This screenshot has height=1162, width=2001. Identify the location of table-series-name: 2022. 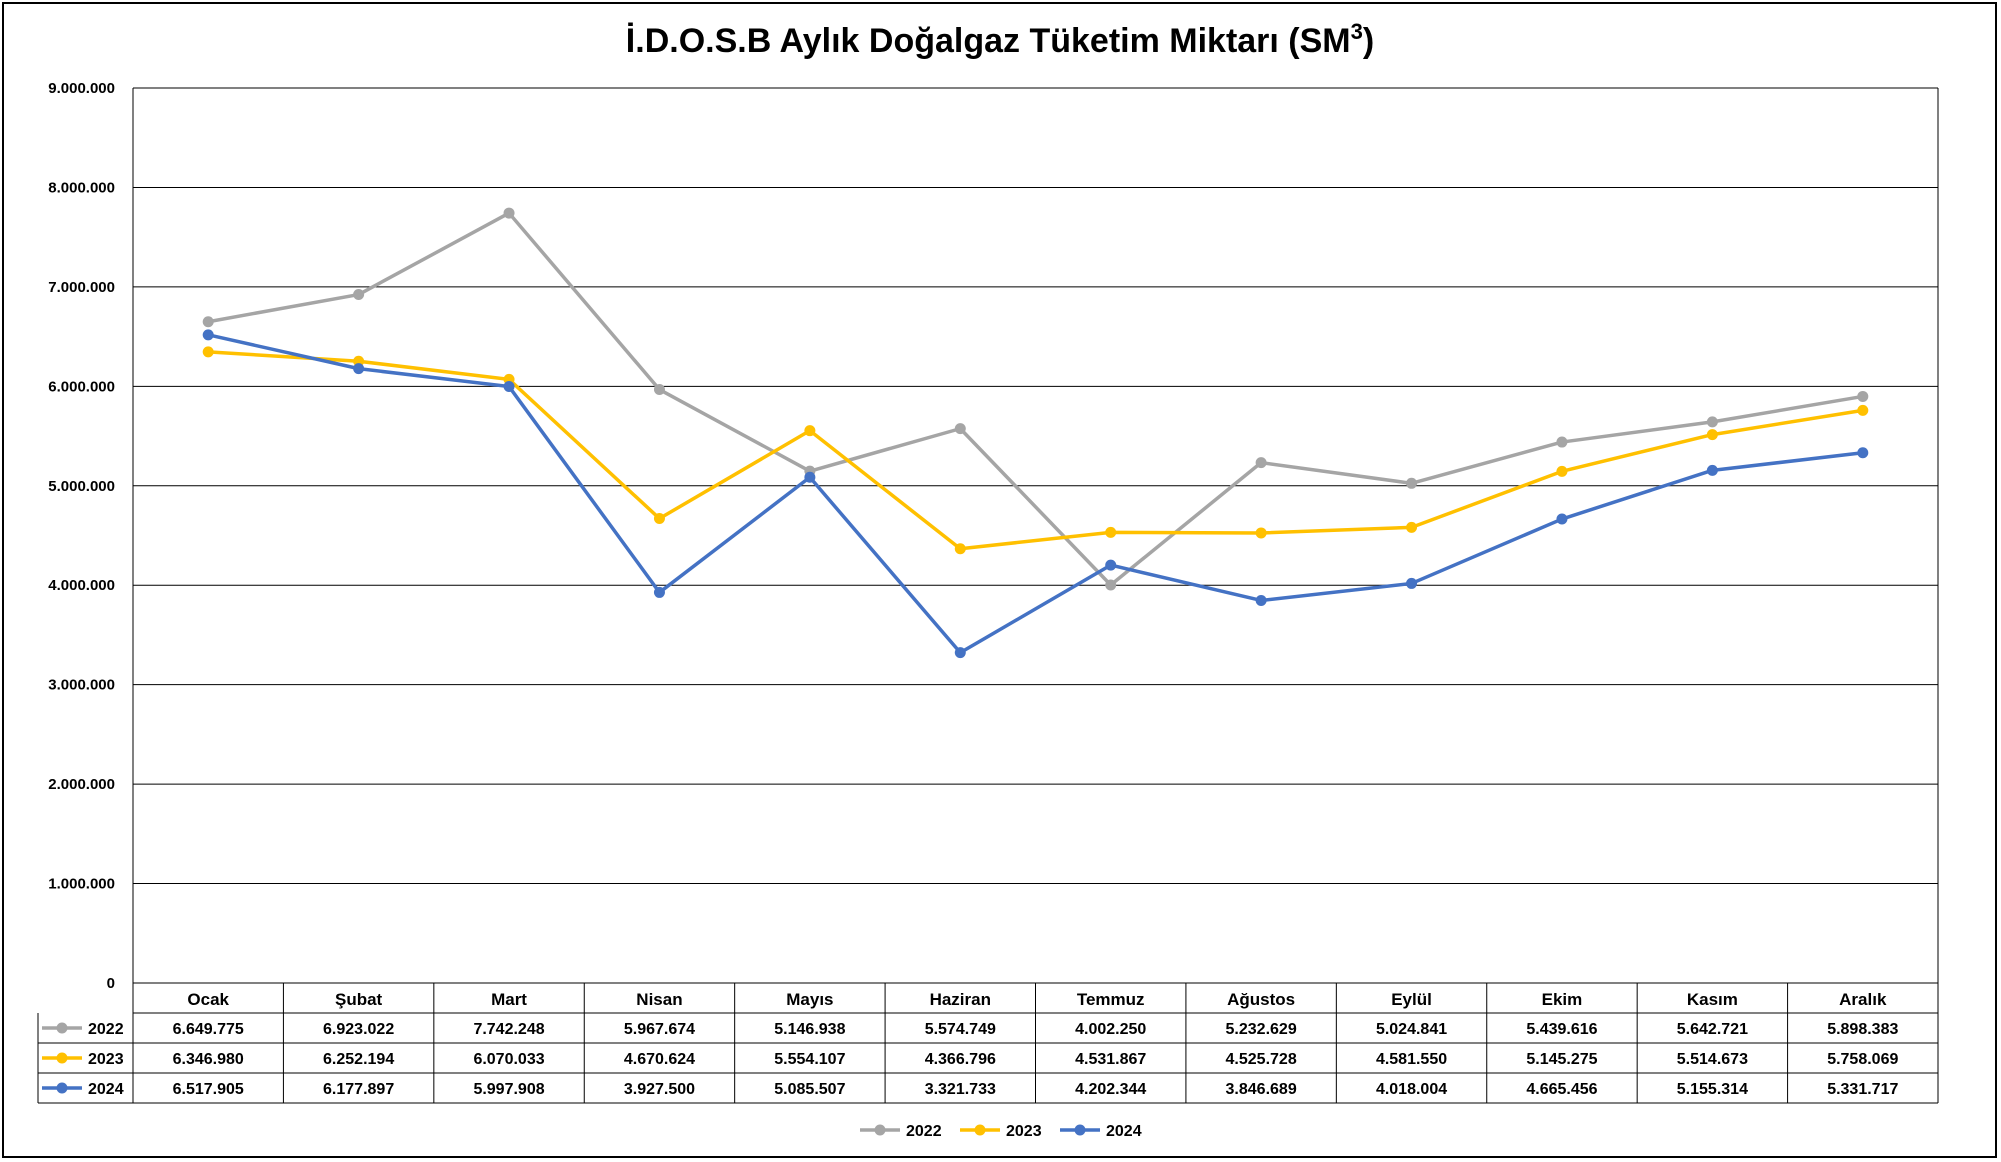
(106, 1029).